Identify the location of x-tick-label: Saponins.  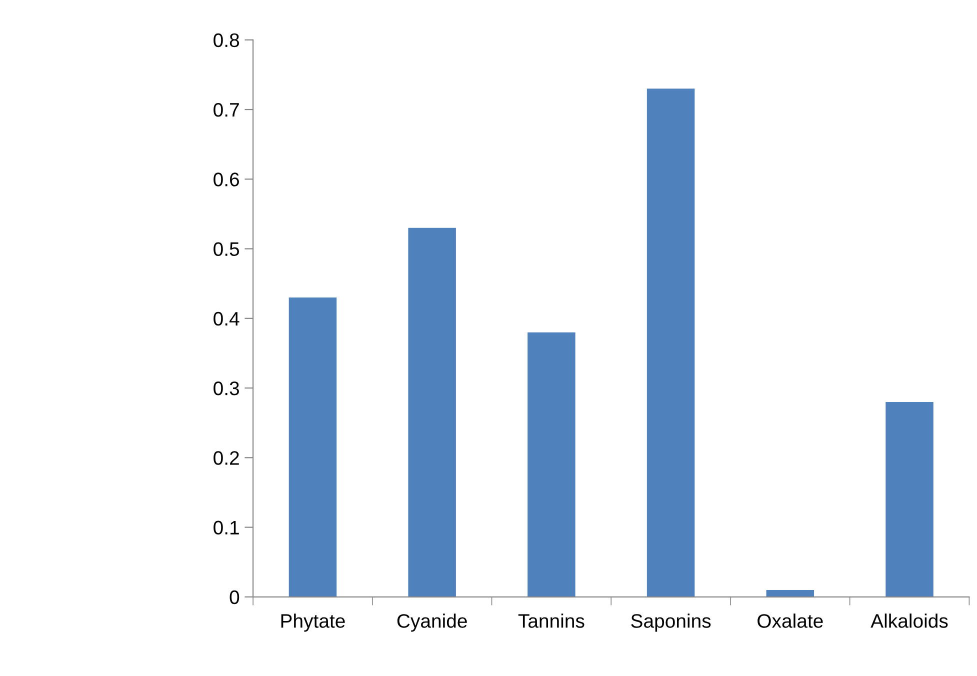
(671, 623).